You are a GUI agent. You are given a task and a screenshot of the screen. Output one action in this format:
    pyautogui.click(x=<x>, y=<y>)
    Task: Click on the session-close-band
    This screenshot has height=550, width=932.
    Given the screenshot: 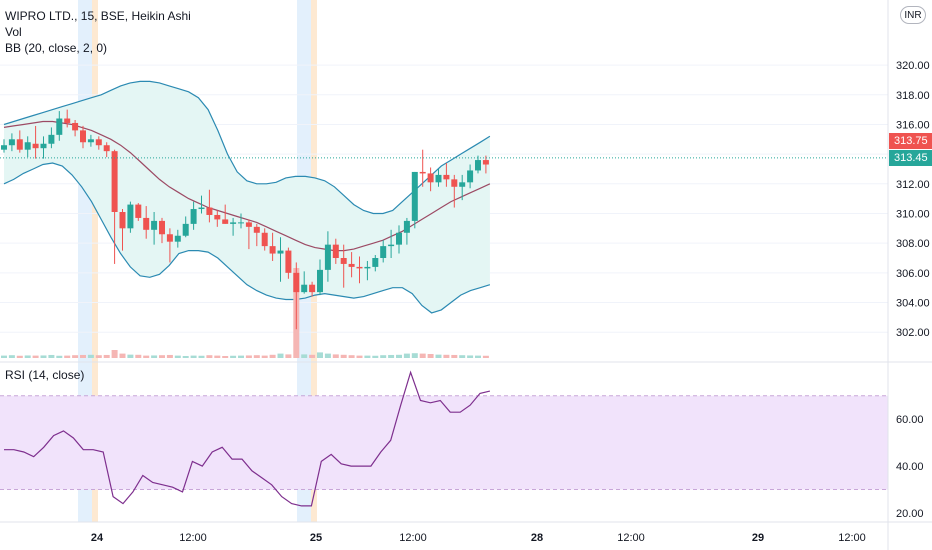 What is the action you would take?
    pyautogui.click(x=95, y=261)
    